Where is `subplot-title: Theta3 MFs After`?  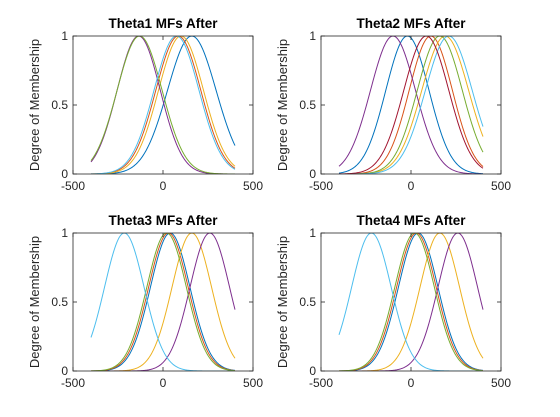
subplot-title: Theta3 MFs After is located at coordinates (163, 220).